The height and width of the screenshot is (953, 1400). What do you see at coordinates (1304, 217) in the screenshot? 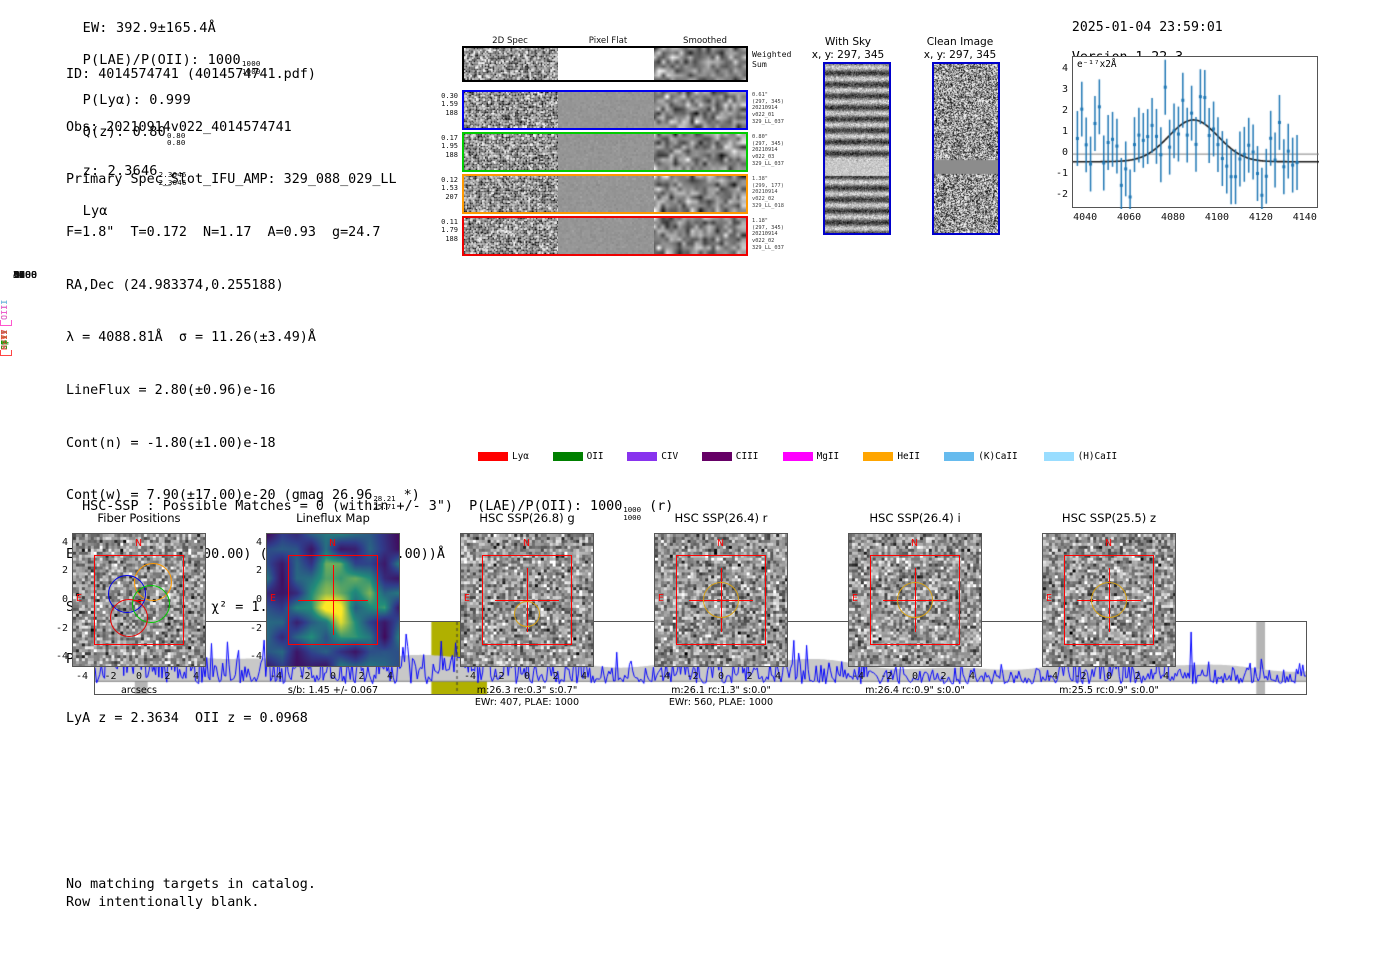
I see `linefit-xtick: 4140` at bounding box center [1304, 217].